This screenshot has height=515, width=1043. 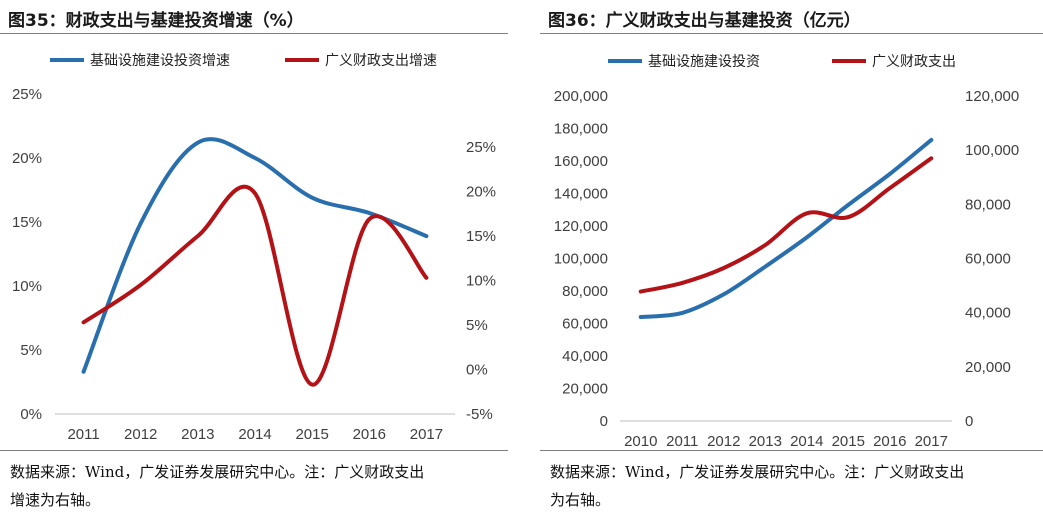 I want to click on y-tick-label-right: 10%, so click(x=481, y=281).